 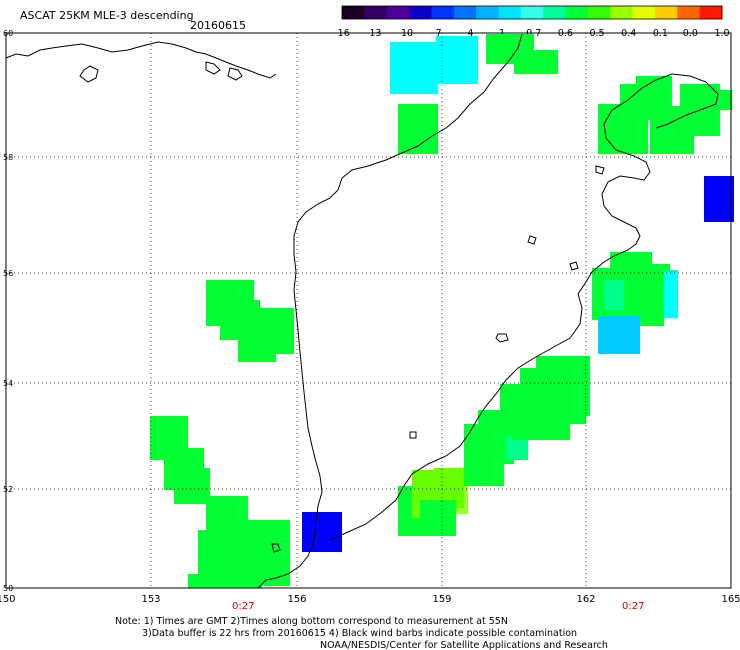 What do you see at coordinates (370, 599) in the screenshot?
I see `x-tick-labels: 150 153 156 159 162 165` at bounding box center [370, 599].